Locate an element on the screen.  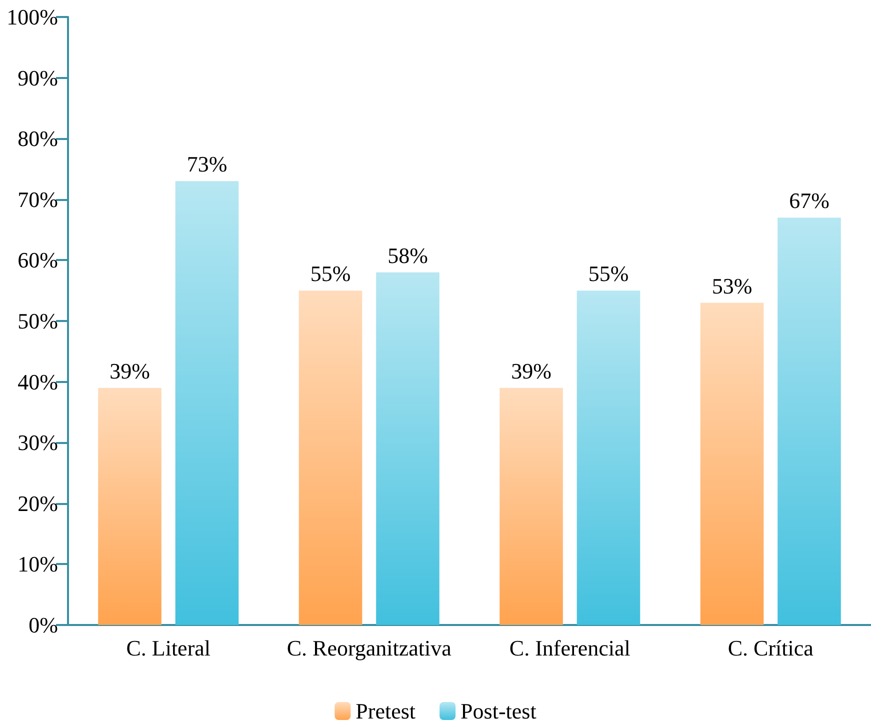
legend-label: Pretest is located at coordinates (386, 711).